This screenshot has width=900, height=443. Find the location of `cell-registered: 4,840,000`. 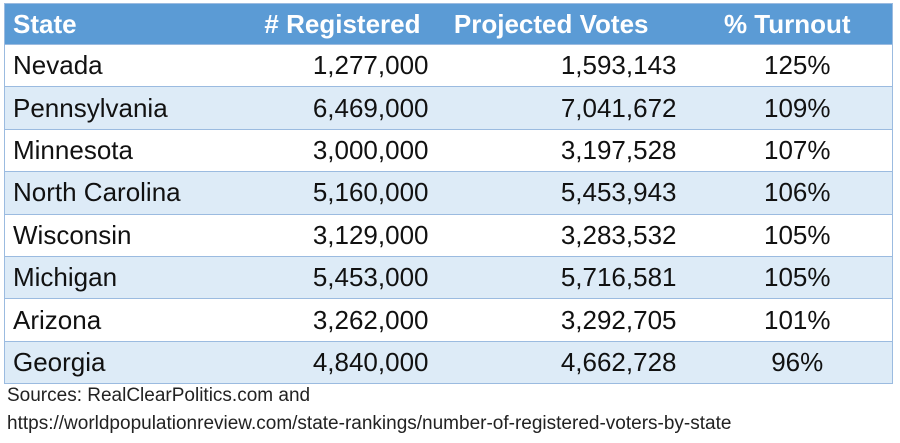

cell-registered: 4,840,000 is located at coordinates (336, 362).